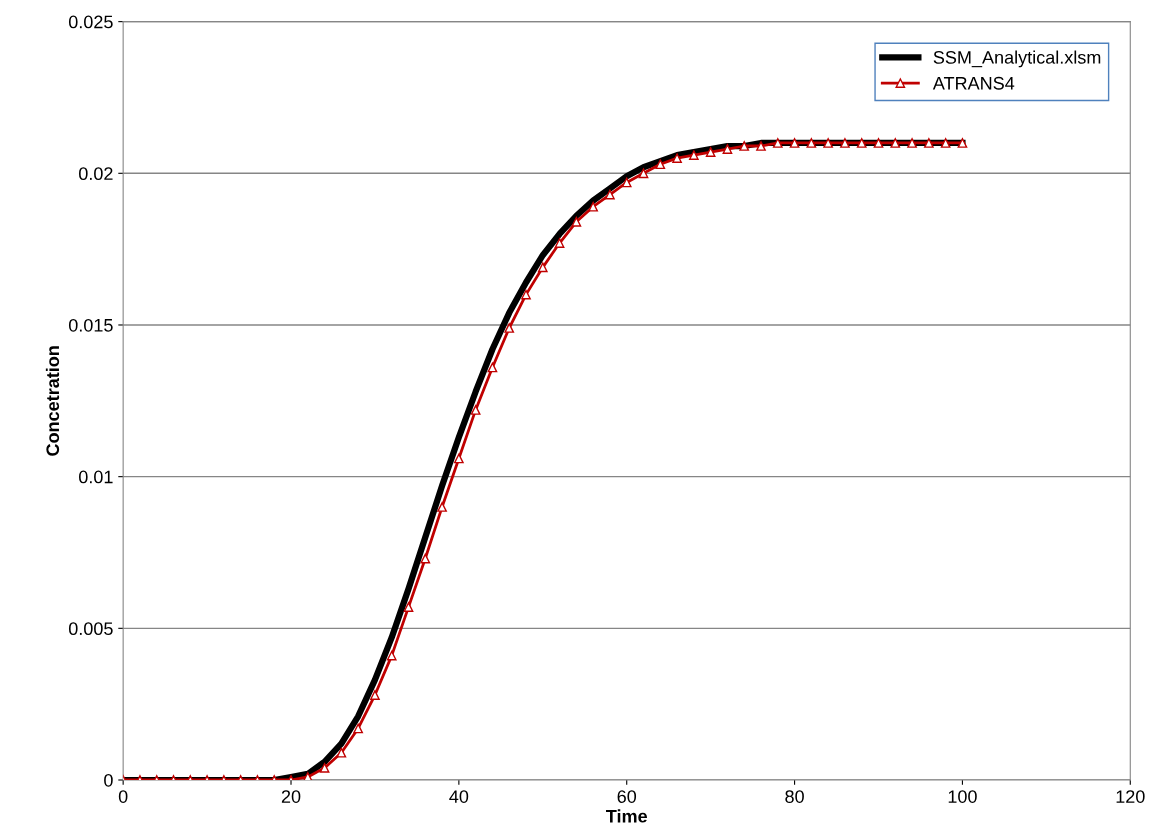 The image size is (1151, 832). Describe the element at coordinates (627, 816) in the screenshot. I see `x-axis-title: Time` at that location.